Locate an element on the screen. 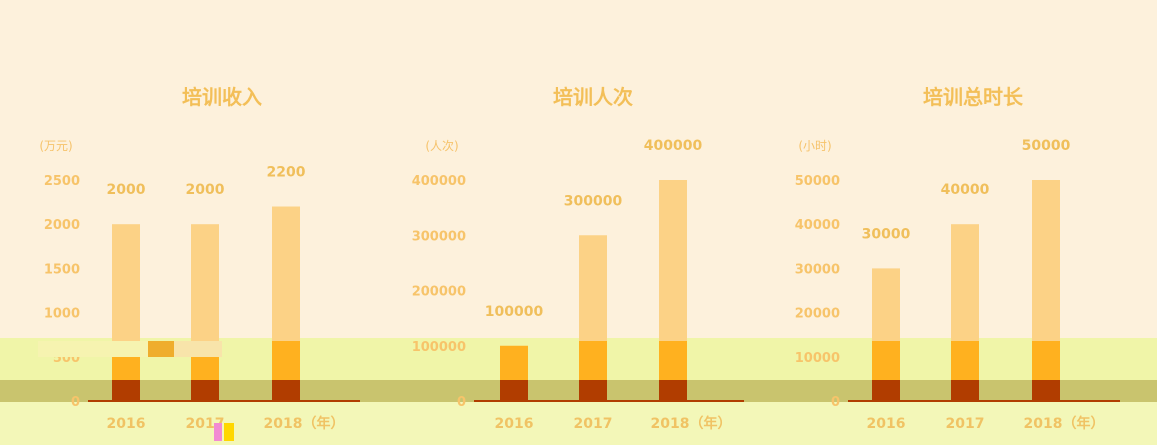  decorative-glyph is located at coordinates (239, 351).